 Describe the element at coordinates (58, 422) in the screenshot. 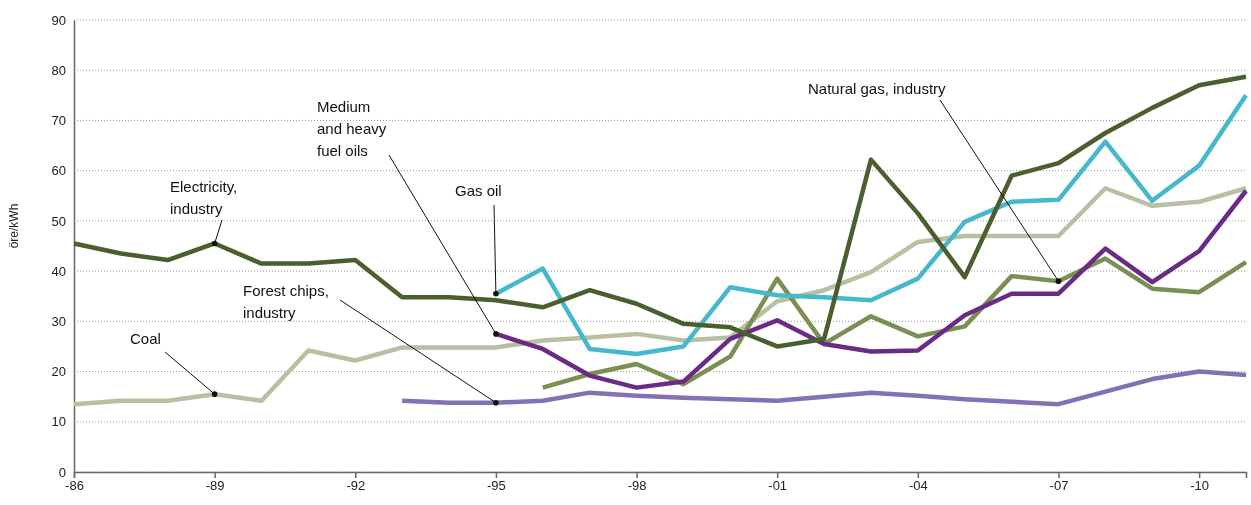

I see `y-tick-label: 10` at that location.